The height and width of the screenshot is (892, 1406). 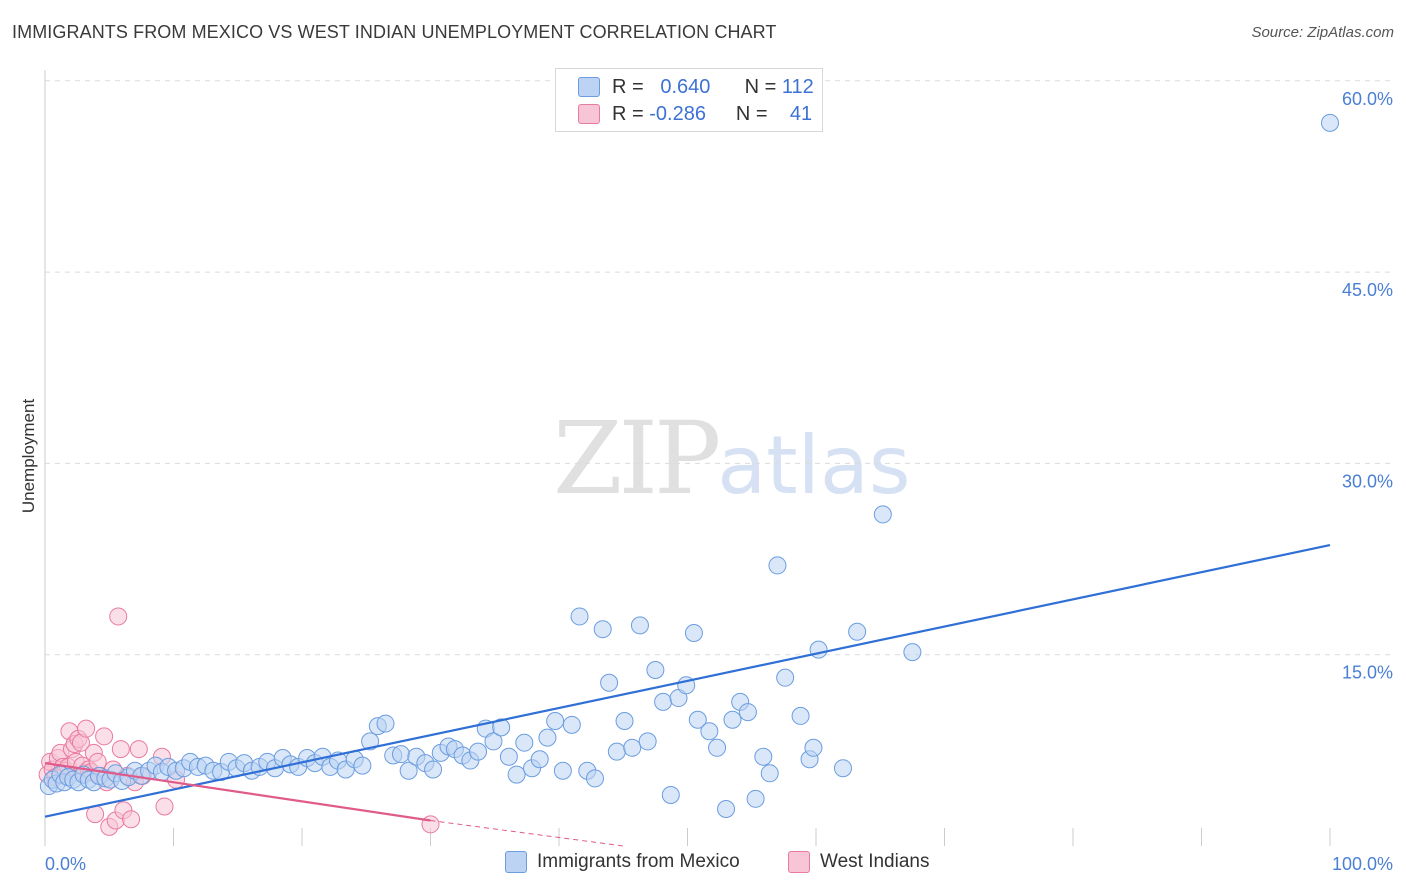 I want to click on x-tick-label: 0.0%, so click(x=65, y=864).